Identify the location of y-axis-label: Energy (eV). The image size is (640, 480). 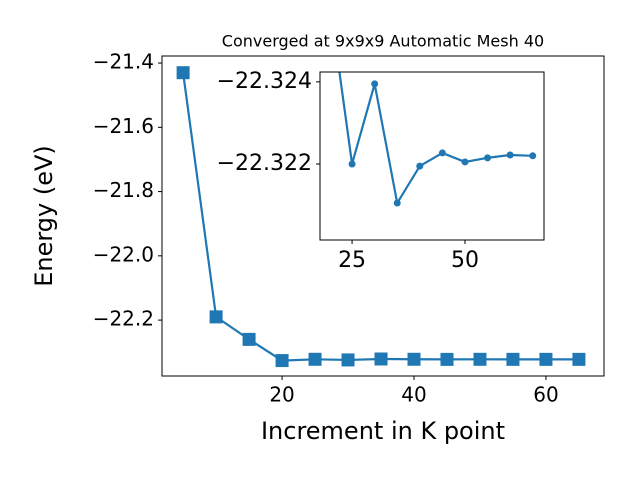
(44, 216).